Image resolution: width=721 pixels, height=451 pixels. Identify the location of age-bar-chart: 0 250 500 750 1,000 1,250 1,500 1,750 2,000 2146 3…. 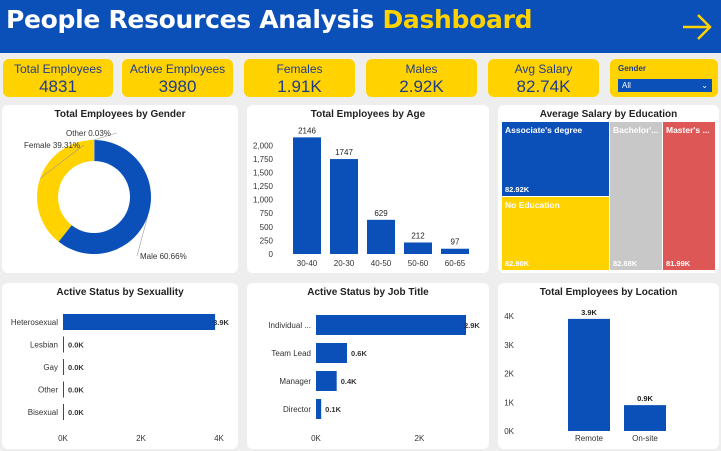
(361, 197).